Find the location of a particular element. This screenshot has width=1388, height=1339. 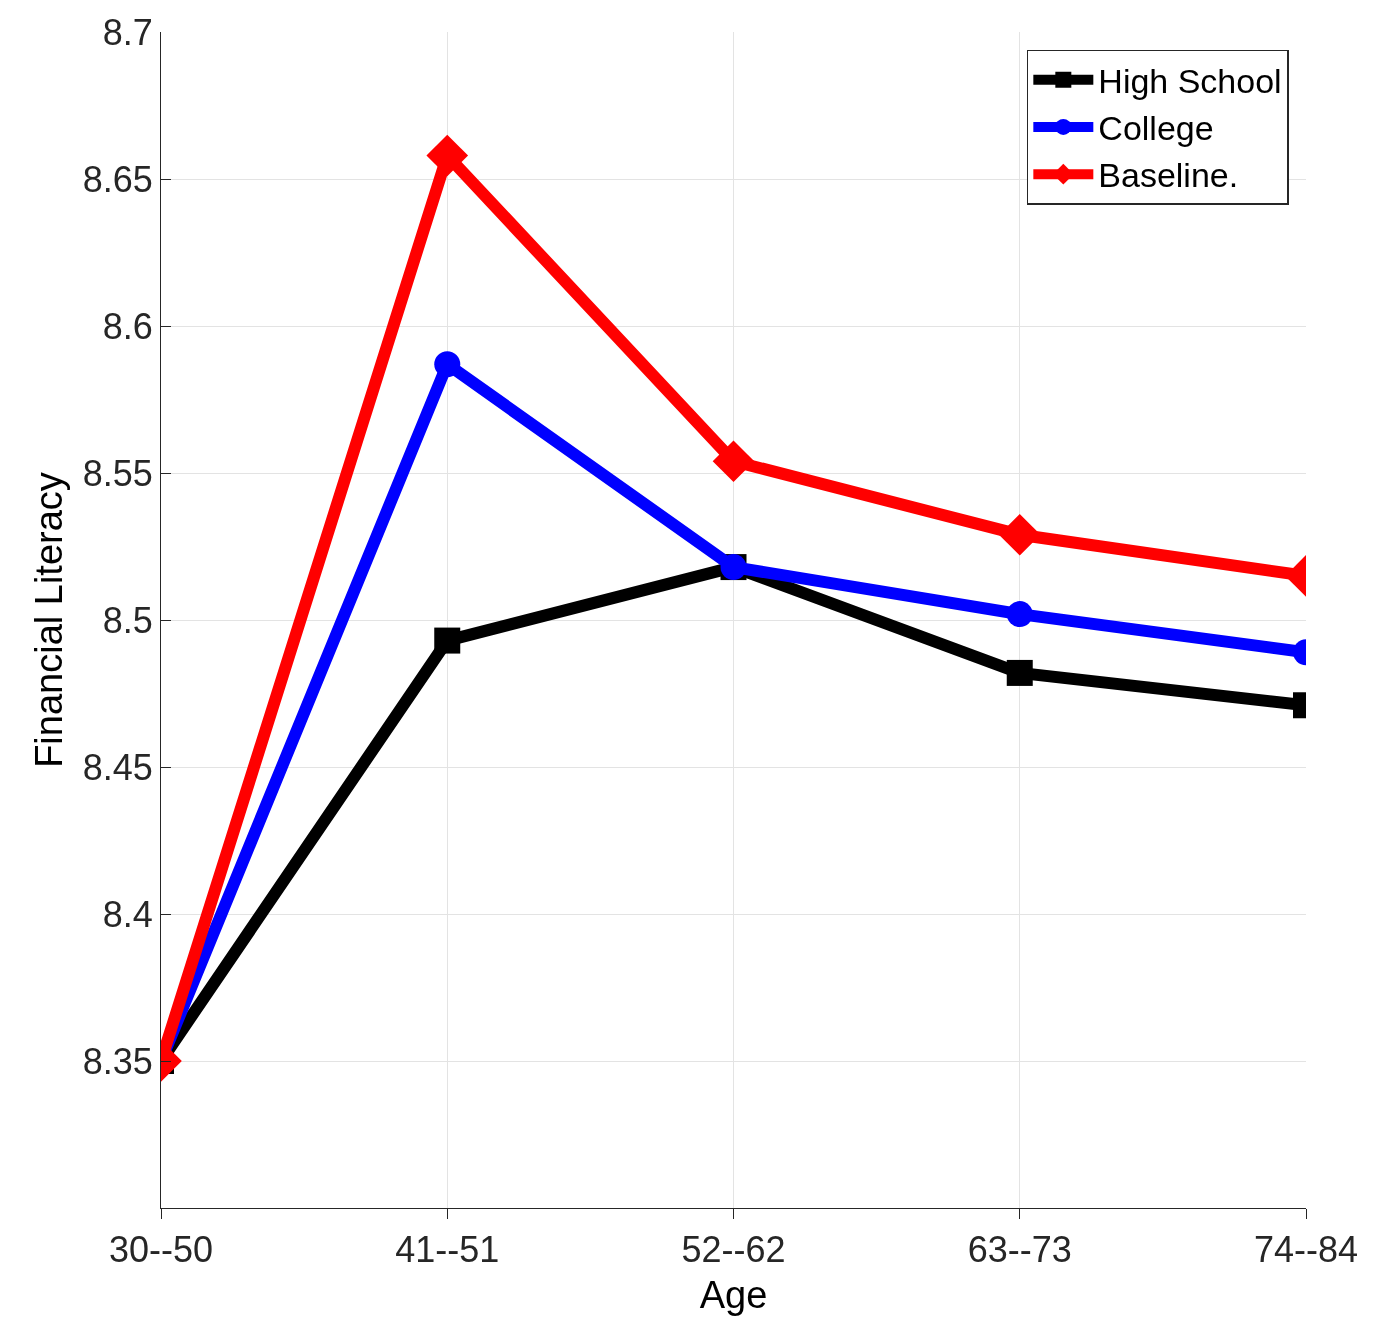

x-tick-label: 63--73 is located at coordinates (1019, 1250).